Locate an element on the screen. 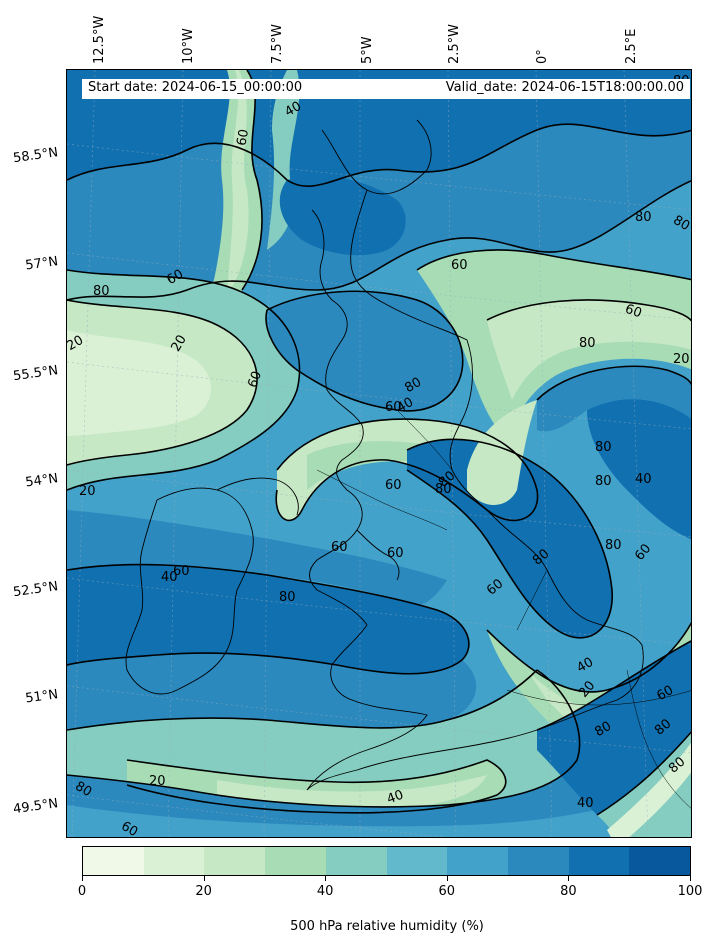 The image size is (716, 949). colorbar is located at coordinates (386, 861).